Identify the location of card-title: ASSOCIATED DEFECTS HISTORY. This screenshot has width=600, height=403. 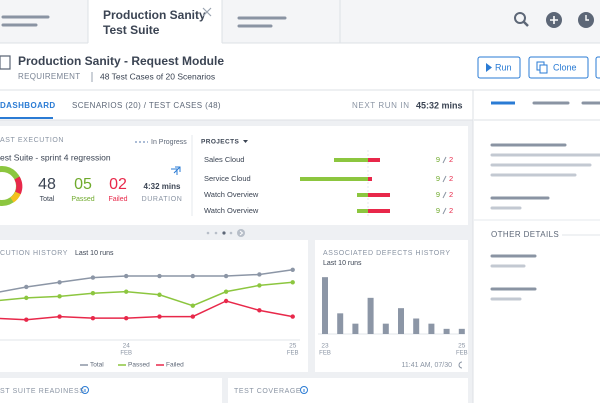
(387, 253).